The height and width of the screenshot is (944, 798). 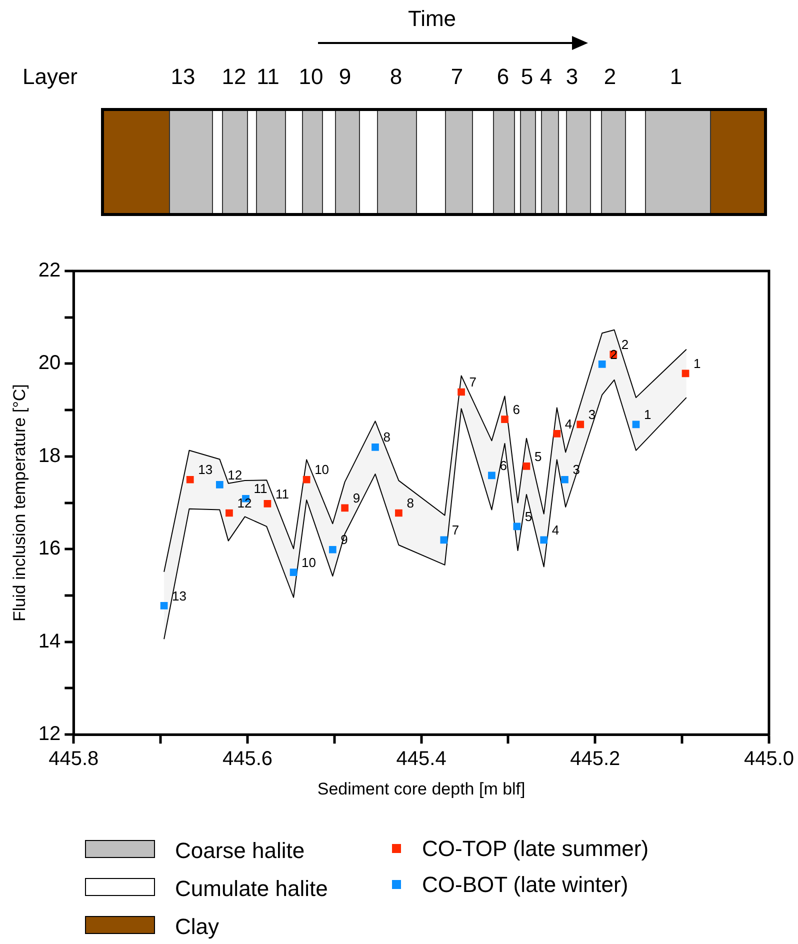 What do you see at coordinates (356, 498) in the screenshot?
I see `annotation: 9` at bounding box center [356, 498].